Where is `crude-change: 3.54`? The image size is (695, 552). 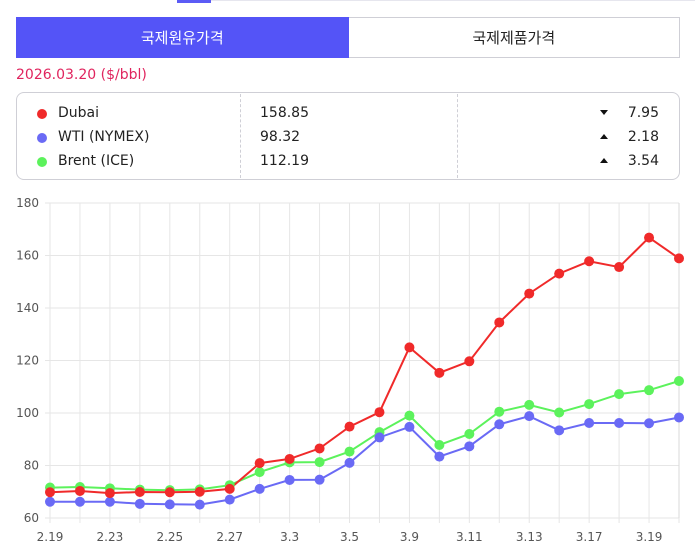
crude-change: 3.54 is located at coordinates (643, 161).